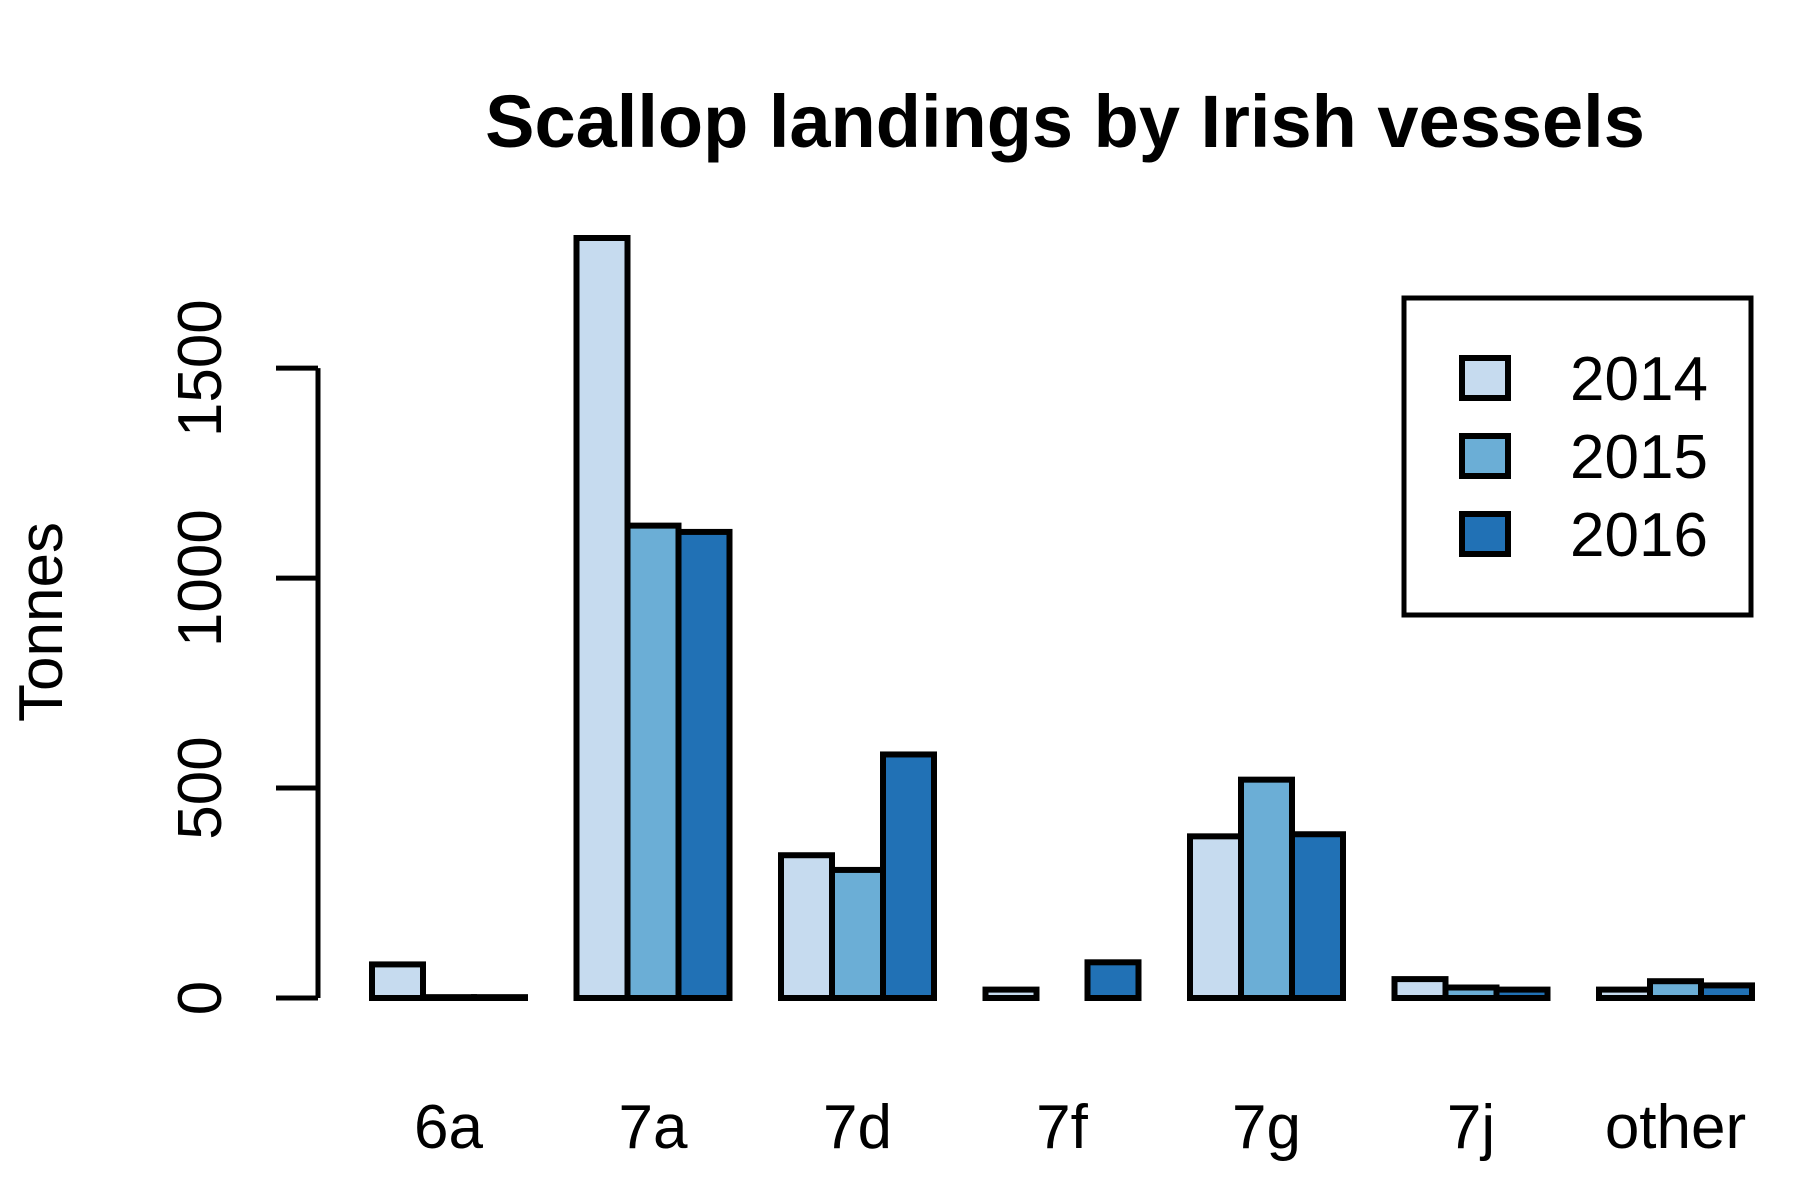 This screenshot has height=1200, width=1800. What do you see at coordinates (1062, 1127) in the screenshot?
I see `x-category-label: 7f` at bounding box center [1062, 1127].